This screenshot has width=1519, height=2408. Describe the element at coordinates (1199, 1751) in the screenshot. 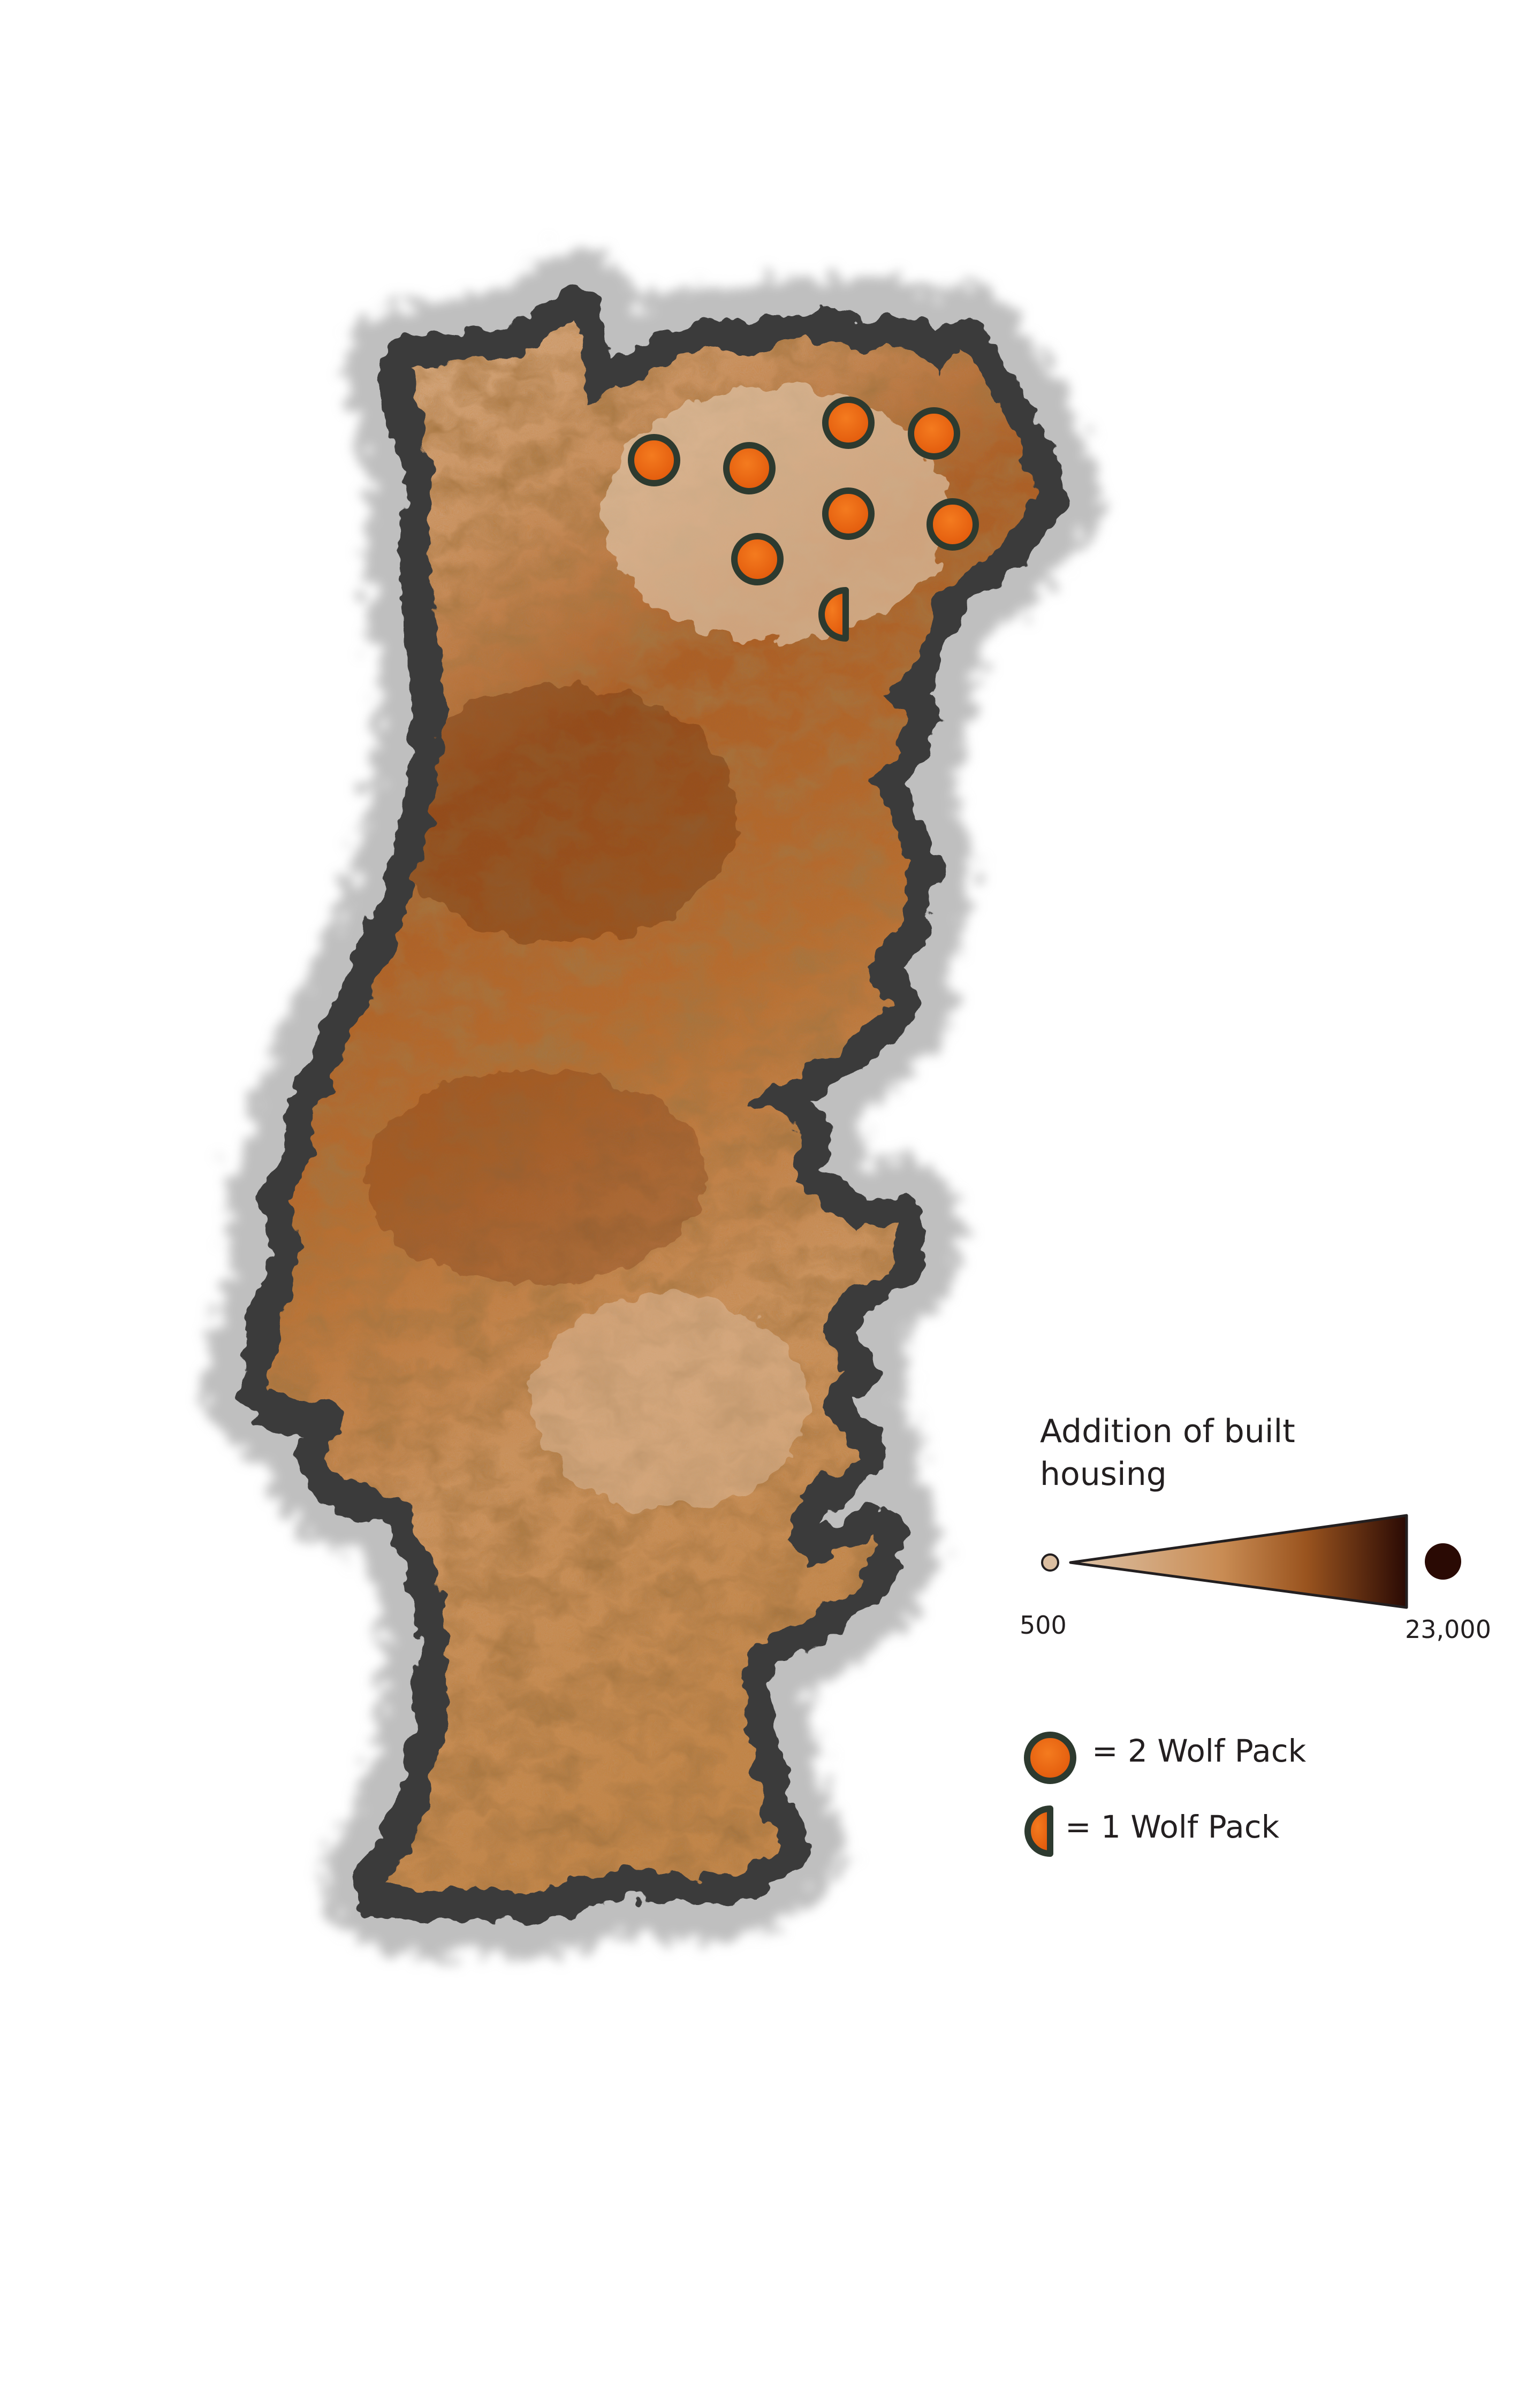

I see `legend-wolf-2-label: = 2 Wolf Pack` at that location.